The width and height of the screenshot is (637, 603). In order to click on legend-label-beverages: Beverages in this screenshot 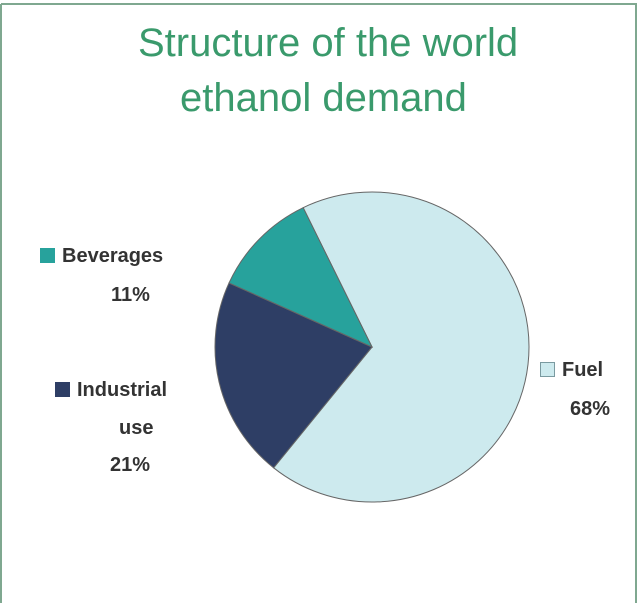, I will do `click(101, 256)`.